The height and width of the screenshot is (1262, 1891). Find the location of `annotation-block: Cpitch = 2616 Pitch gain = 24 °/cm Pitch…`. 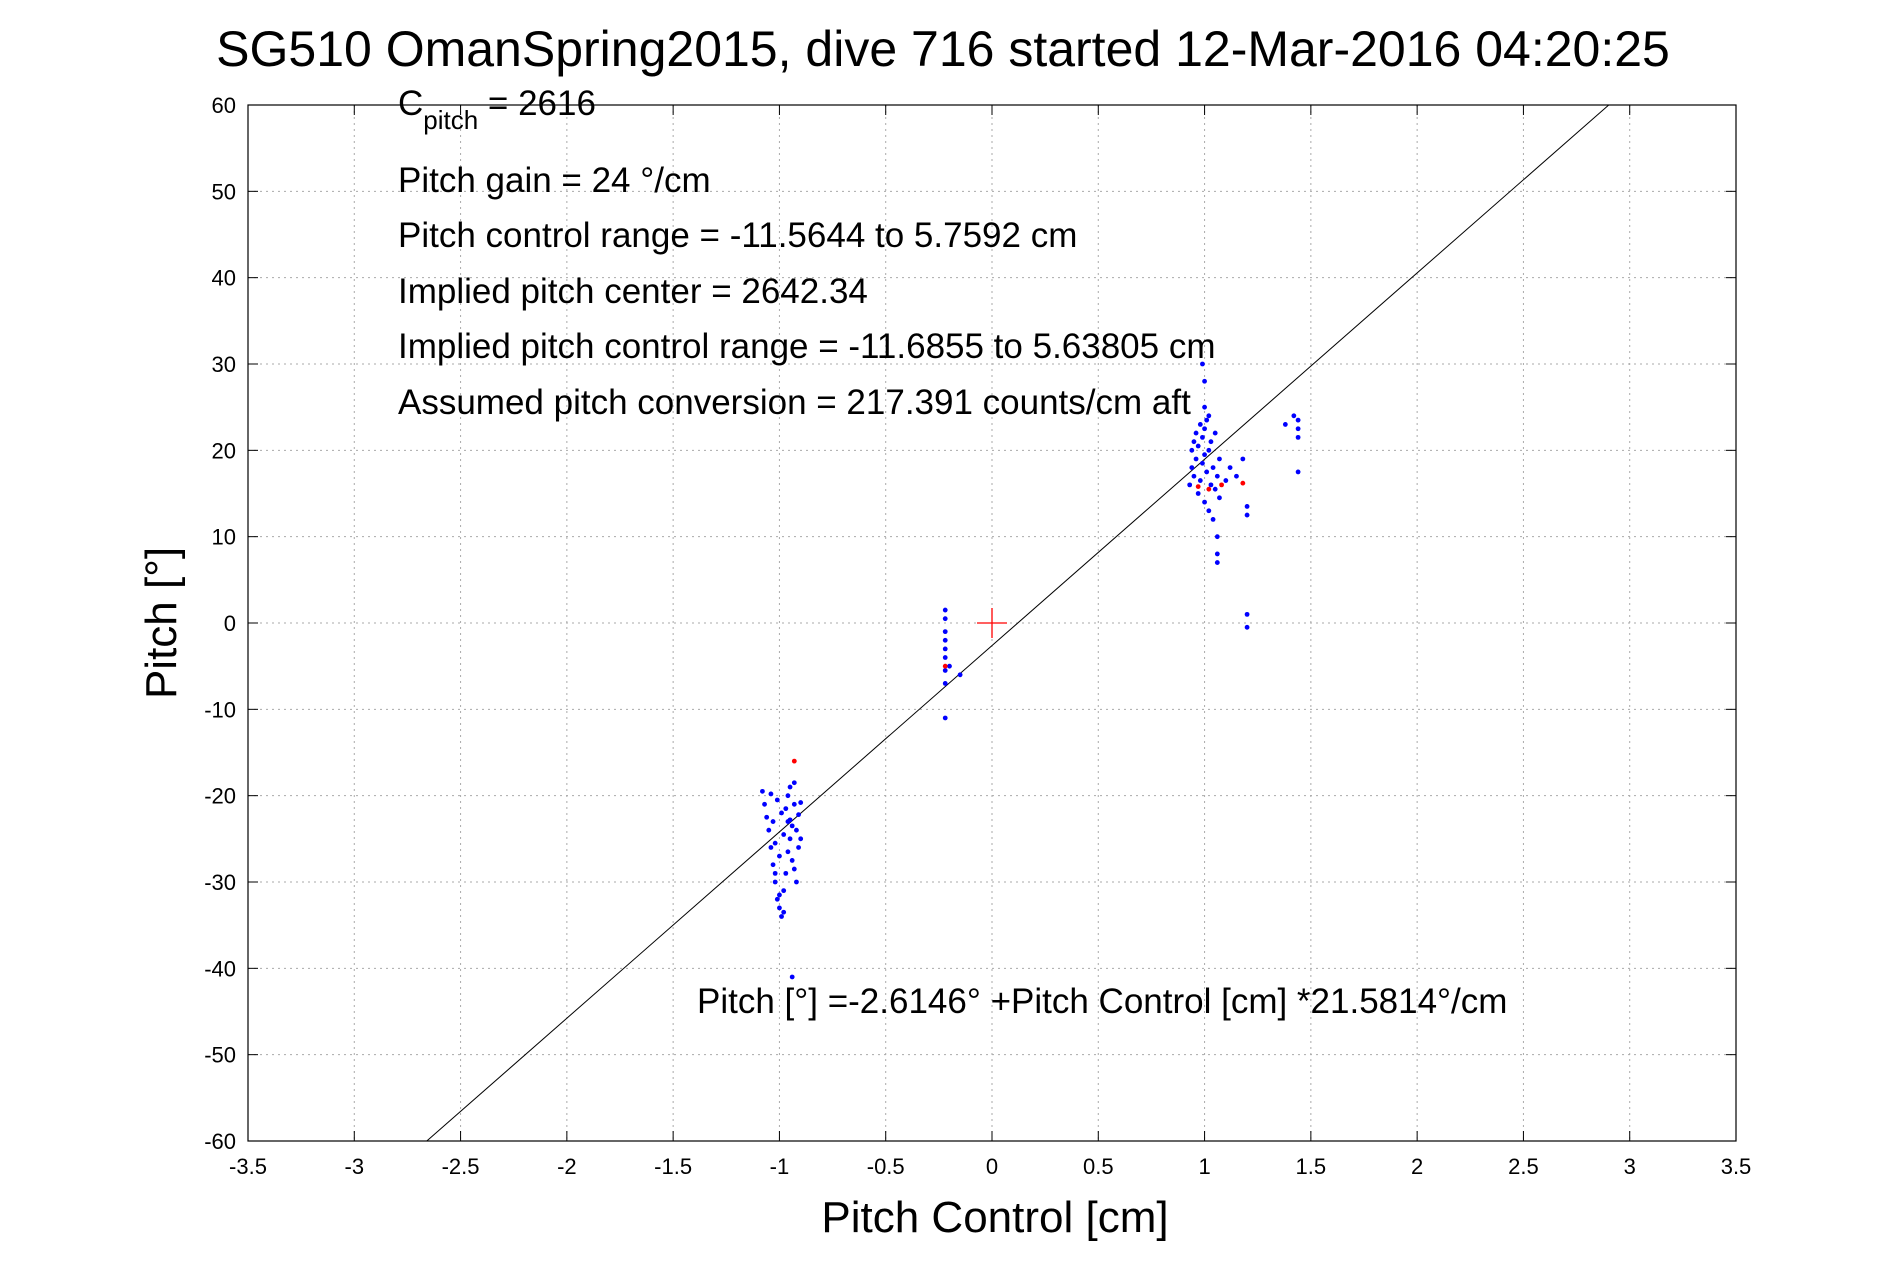

annotation-block: Cpitch = 2616 Pitch gain = 24 °/cm Pitch… is located at coordinates (807, 253).